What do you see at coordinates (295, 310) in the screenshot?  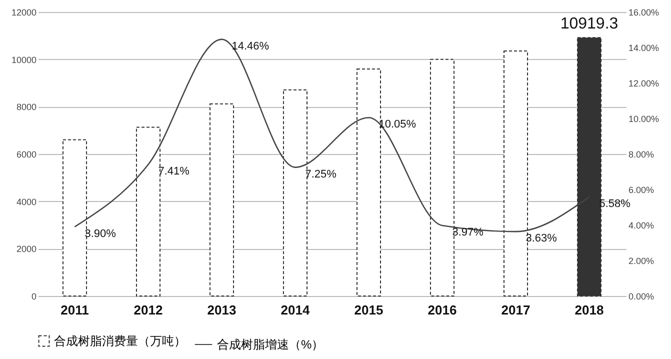 I see `x-tick-label: 2014` at bounding box center [295, 310].